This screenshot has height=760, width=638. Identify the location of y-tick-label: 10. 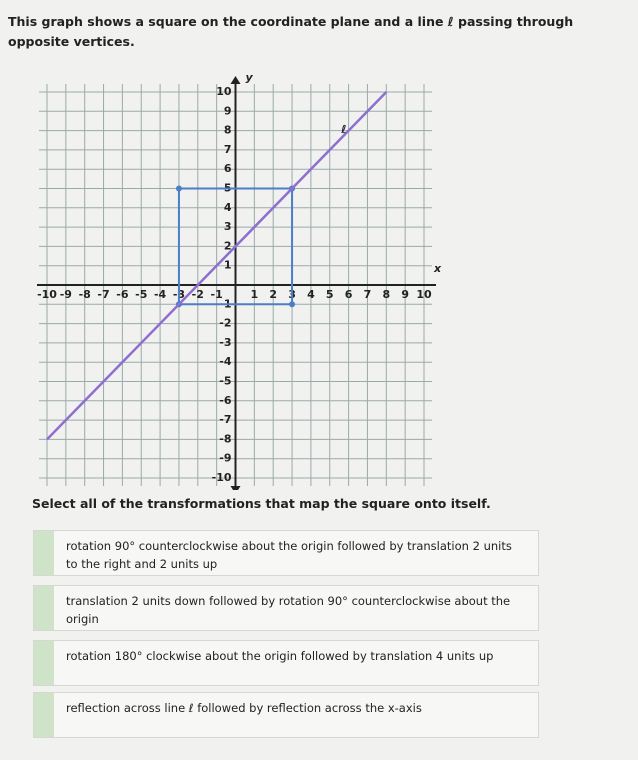
(224, 91).